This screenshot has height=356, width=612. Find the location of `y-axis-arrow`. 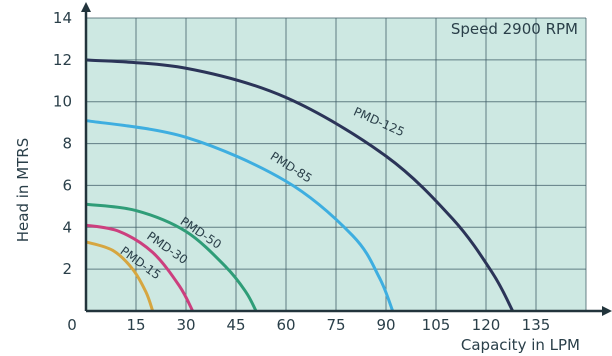

y-axis-arrow is located at coordinates (86, 7).